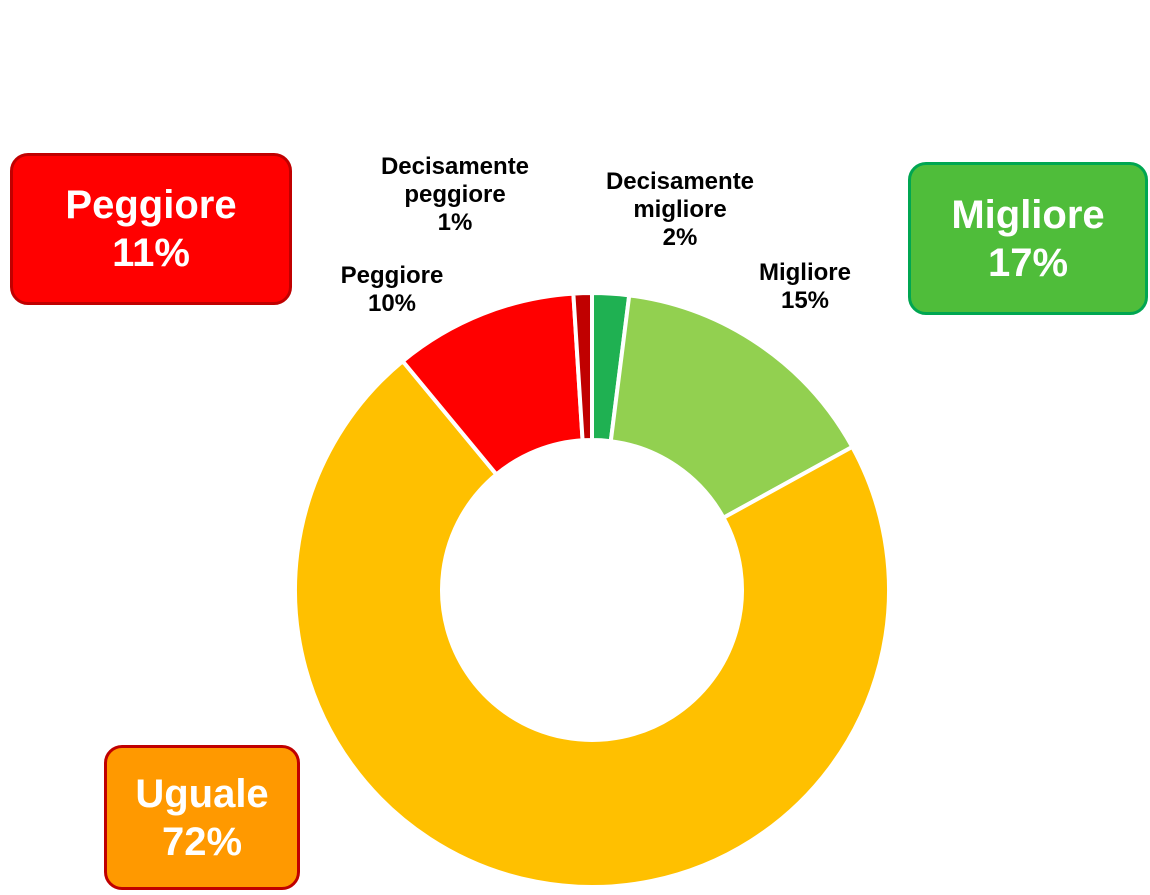  What do you see at coordinates (1028, 214) in the screenshot?
I see `annotation-name: Migliore` at bounding box center [1028, 214].